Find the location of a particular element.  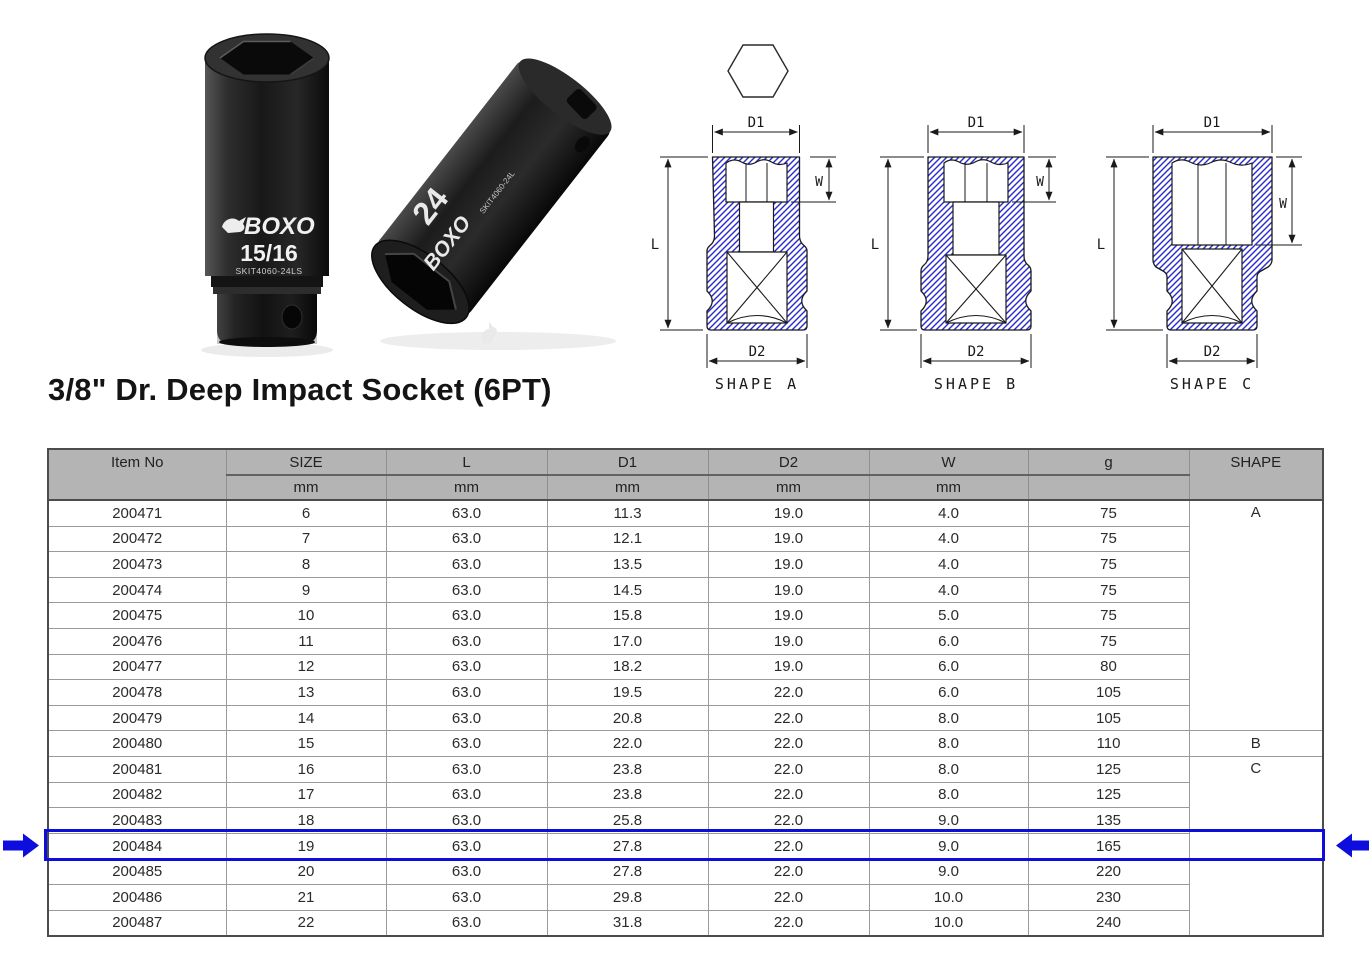

table-cell: 200475 is located at coordinates (137, 615).